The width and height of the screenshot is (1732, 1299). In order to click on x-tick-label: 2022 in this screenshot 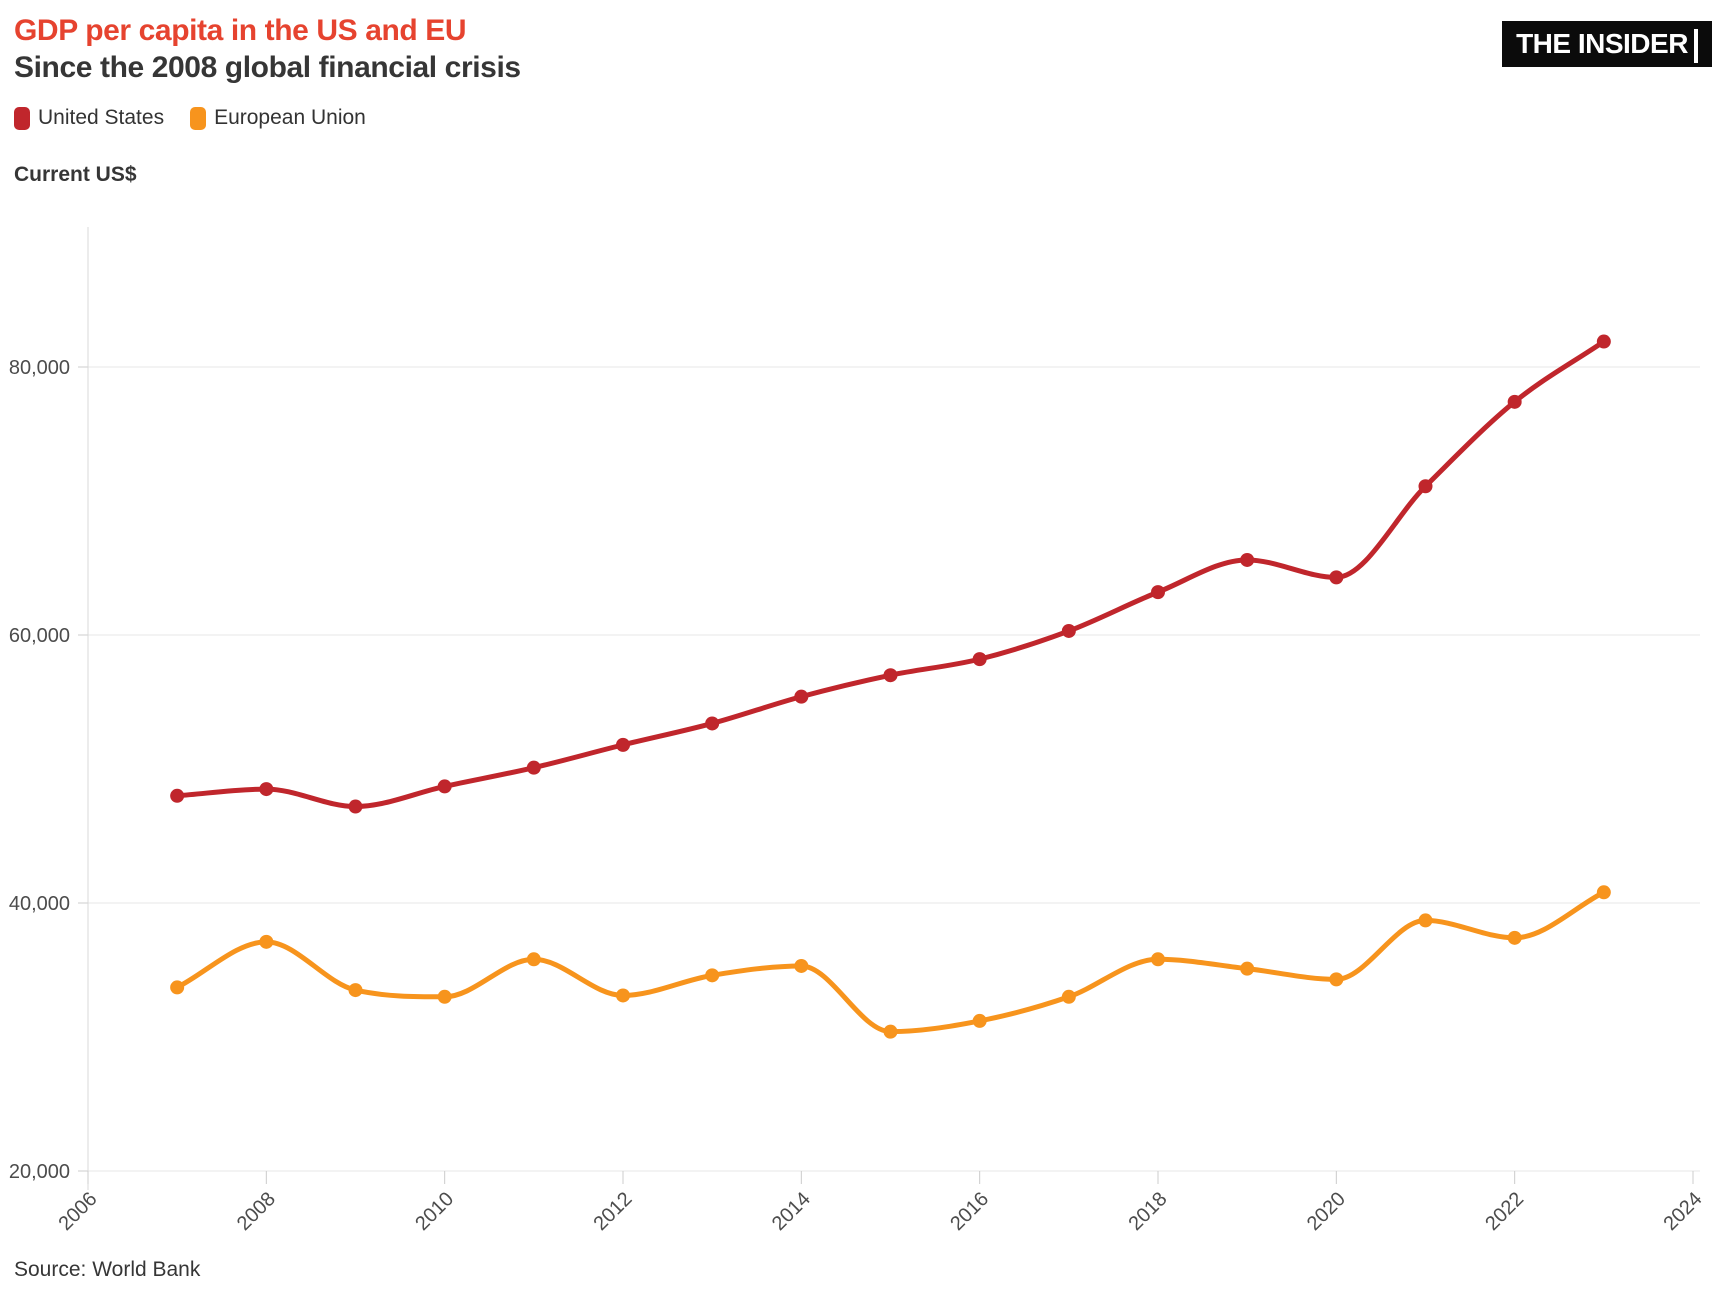, I will do `click(1504, 1211)`.